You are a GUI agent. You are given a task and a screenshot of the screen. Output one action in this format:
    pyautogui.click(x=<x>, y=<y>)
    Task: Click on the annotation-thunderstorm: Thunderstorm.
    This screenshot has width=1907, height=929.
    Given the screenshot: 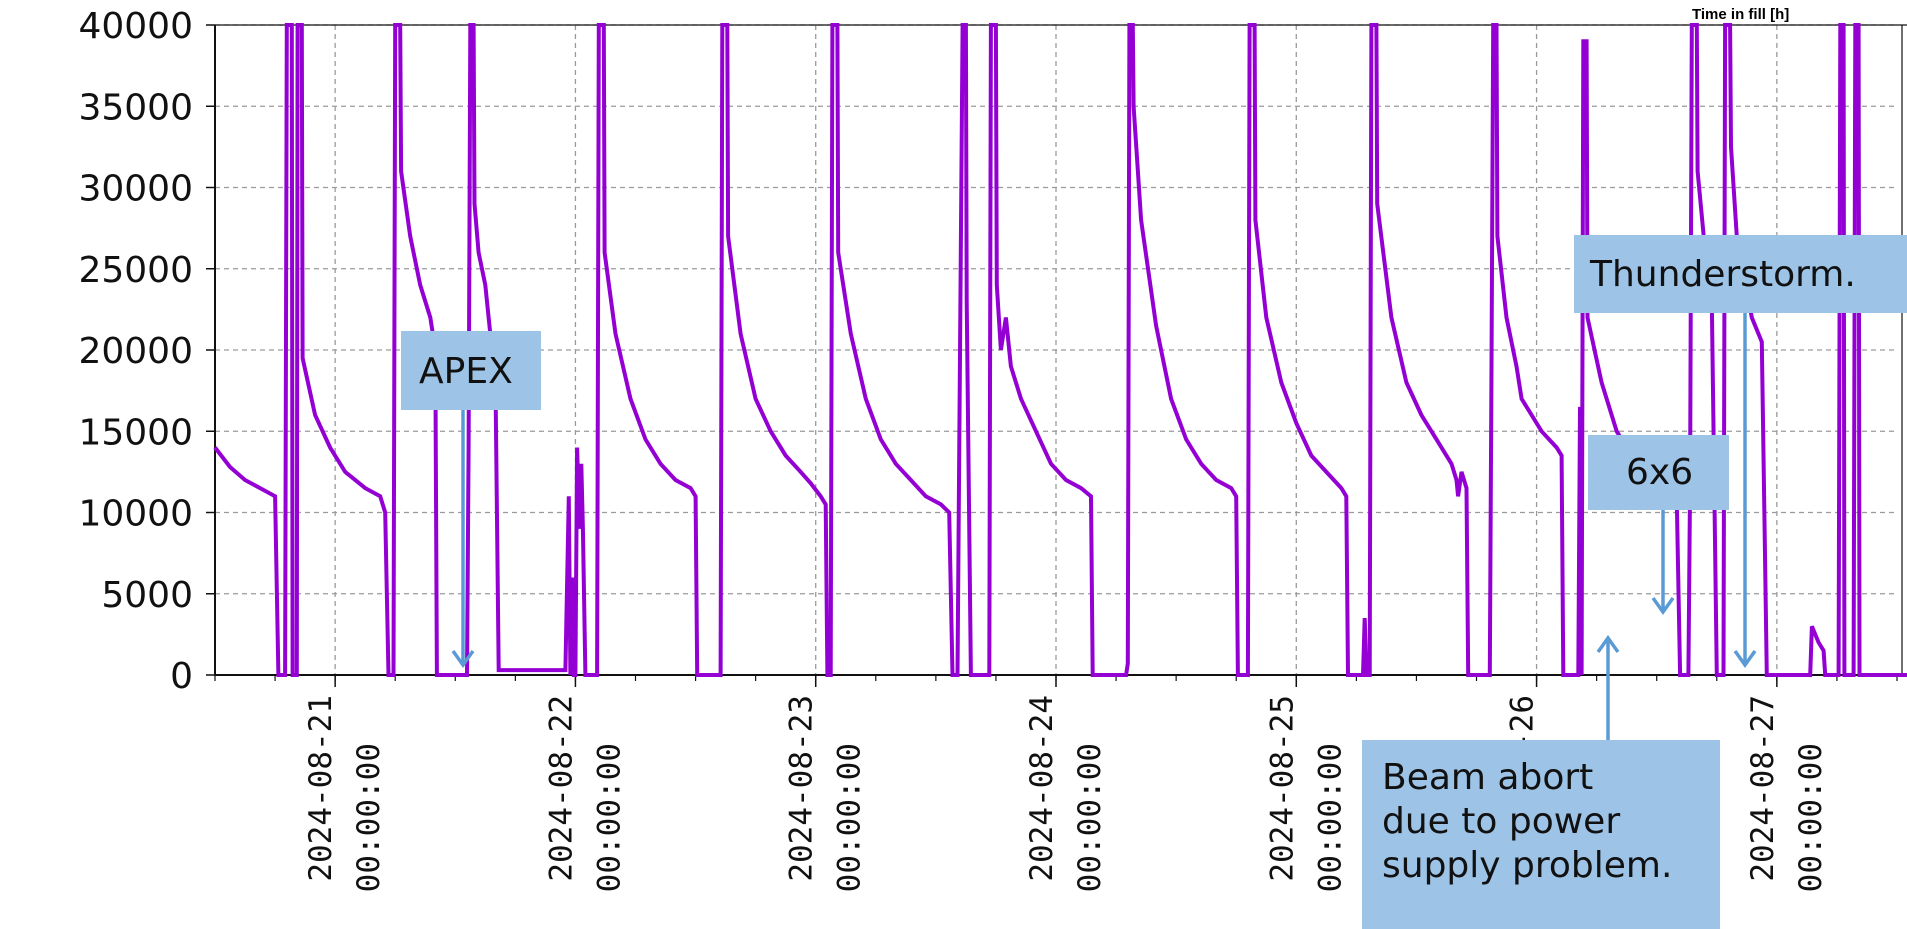 What is the action you would take?
    pyautogui.click(x=1740, y=274)
    